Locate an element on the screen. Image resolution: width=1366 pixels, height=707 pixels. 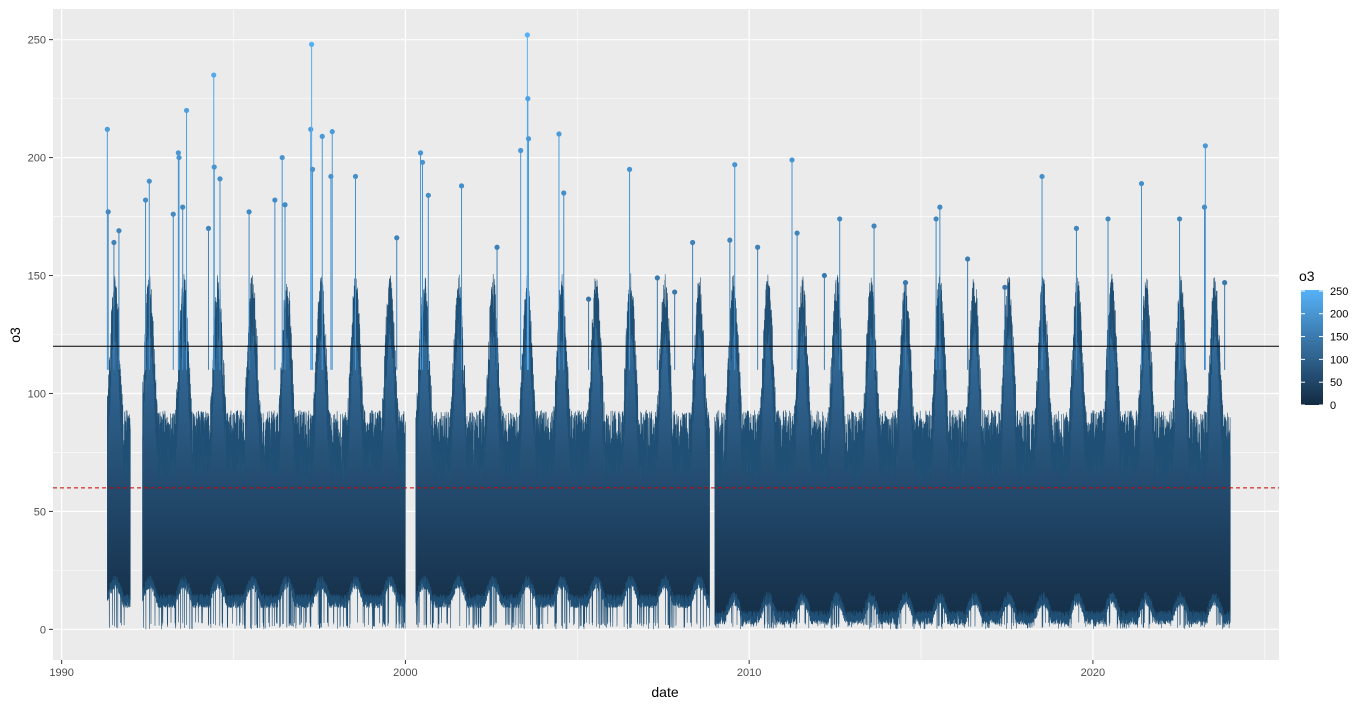
y-tick-label: 0 is located at coordinates (43, 630).